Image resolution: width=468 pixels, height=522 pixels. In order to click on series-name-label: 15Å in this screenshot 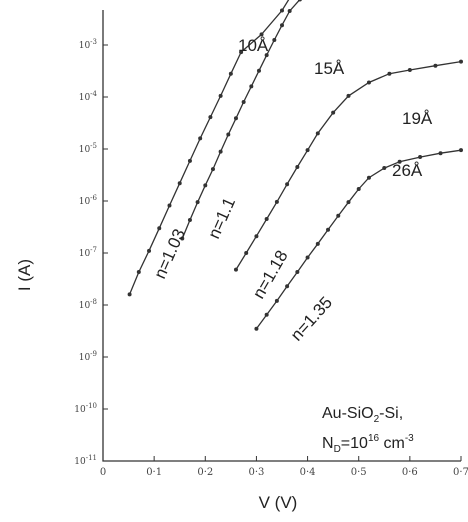, I will do `click(329, 68)`.